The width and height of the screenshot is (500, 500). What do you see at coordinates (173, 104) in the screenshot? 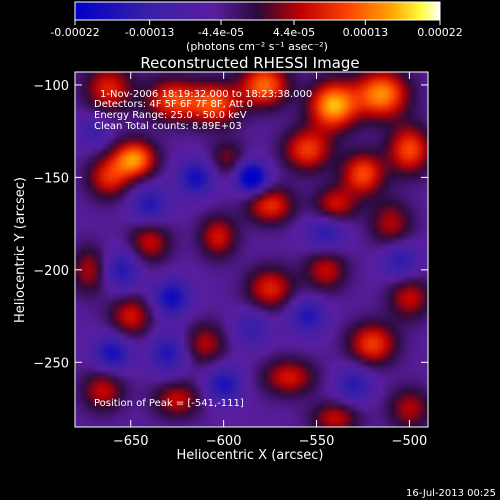
I see `info-line: Detectors: 4F 5F 6F 7F 8F, Att 0` at bounding box center [173, 104].